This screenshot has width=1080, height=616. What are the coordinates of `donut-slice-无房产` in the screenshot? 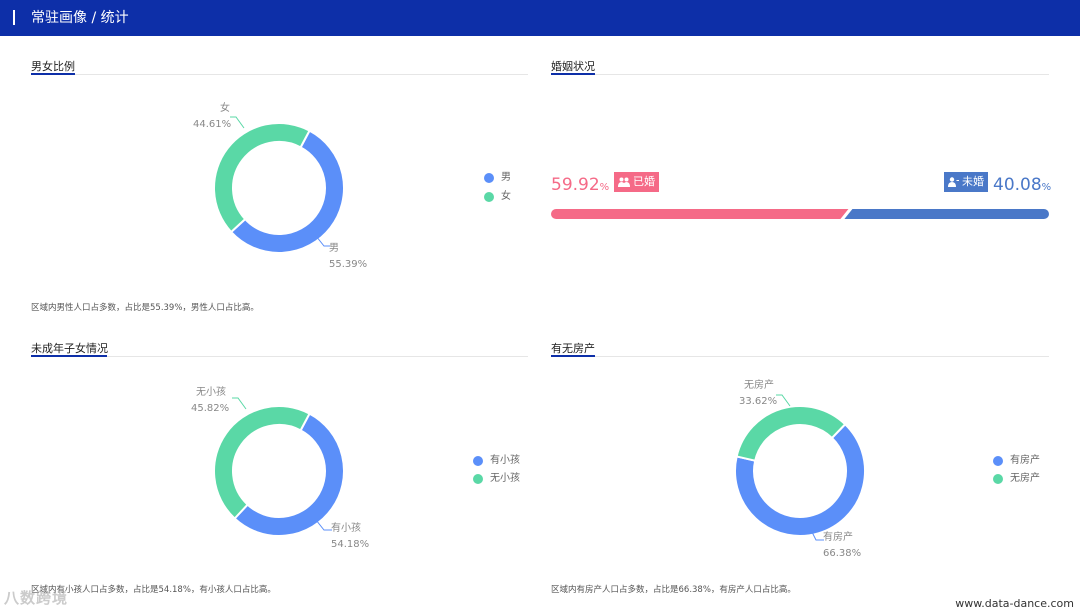 It's located at (791, 433).